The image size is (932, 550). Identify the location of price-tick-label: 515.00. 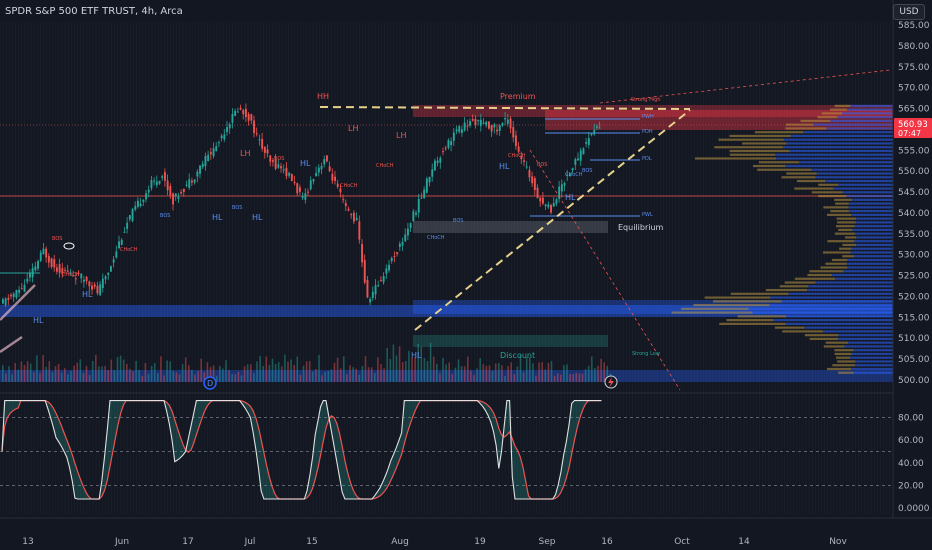
(914, 318).